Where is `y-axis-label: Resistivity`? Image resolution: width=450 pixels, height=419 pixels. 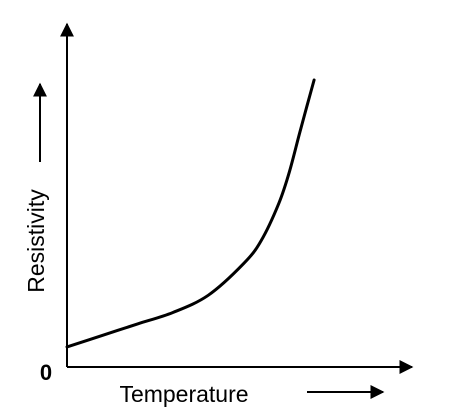 y-axis-label: Resistivity is located at coordinates (36, 241).